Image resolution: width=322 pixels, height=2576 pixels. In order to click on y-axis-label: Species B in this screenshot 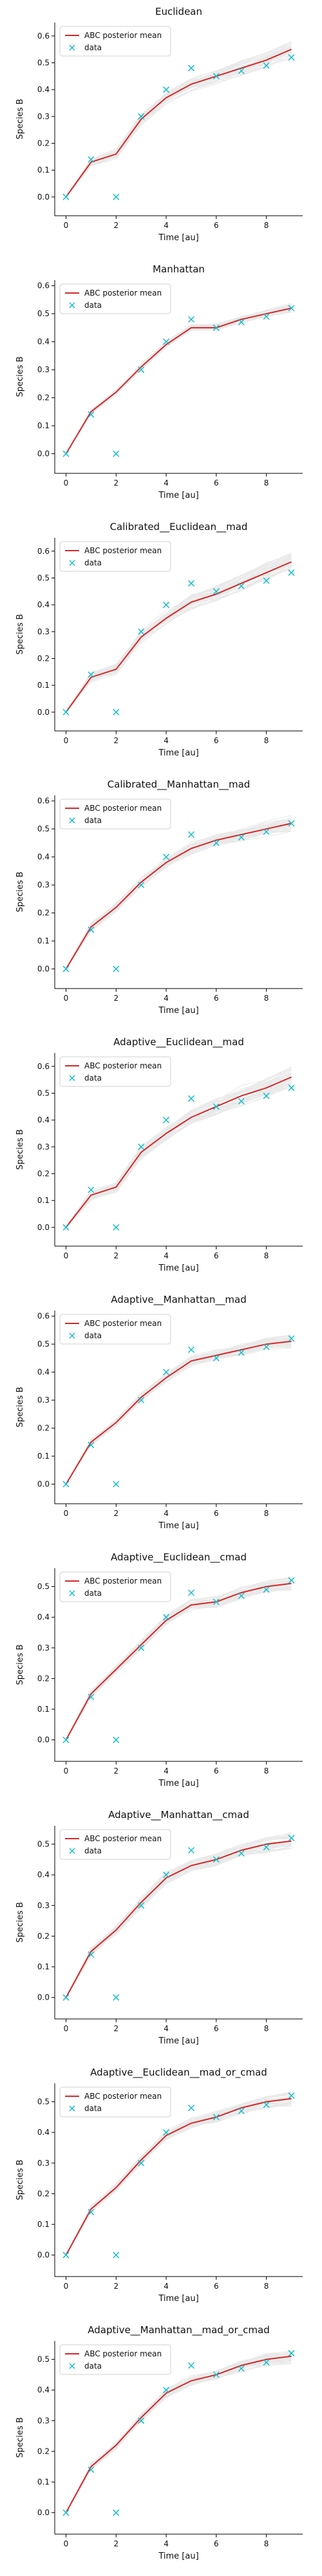, I will do `click(20, 1665)`.